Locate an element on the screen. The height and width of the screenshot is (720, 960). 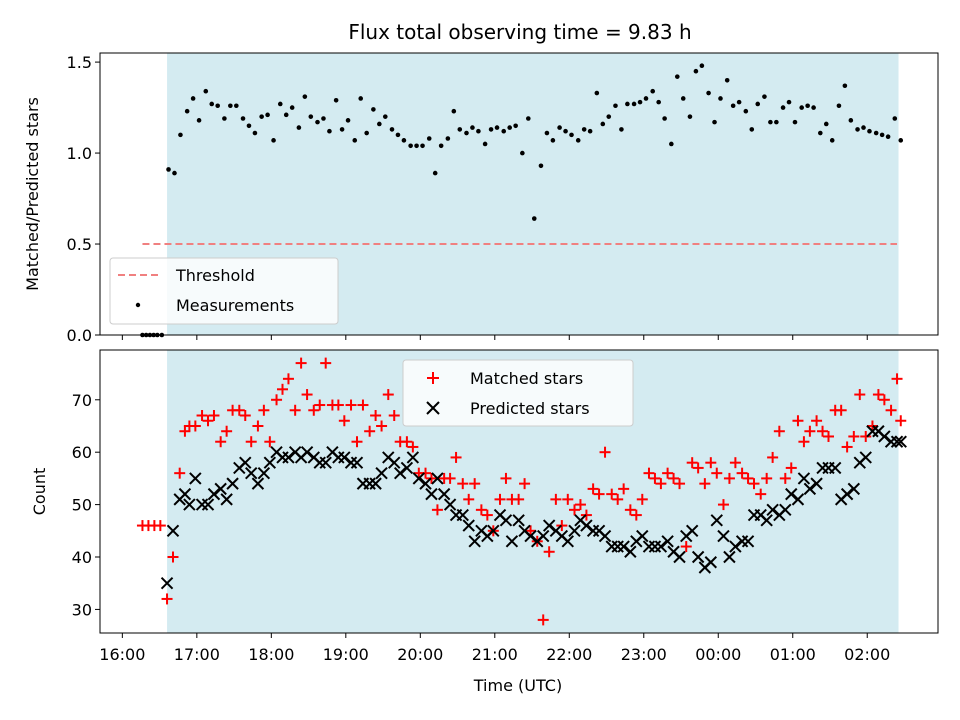
x-tick-label: 00:00 is located at coordinates (718, 654).